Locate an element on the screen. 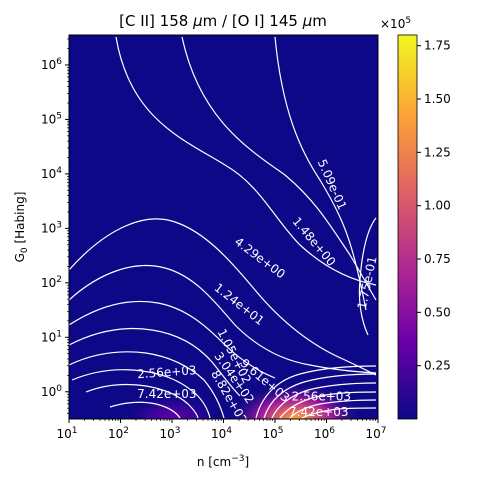  colorbar: 0.25 0.50 0.75 1.00 1.25 1.50 1.75 ×105 is located at coordinates (415, 218).